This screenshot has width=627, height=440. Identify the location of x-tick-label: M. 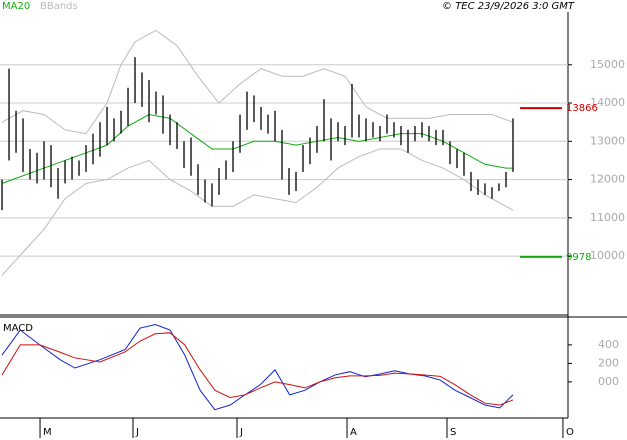
(47, 432).